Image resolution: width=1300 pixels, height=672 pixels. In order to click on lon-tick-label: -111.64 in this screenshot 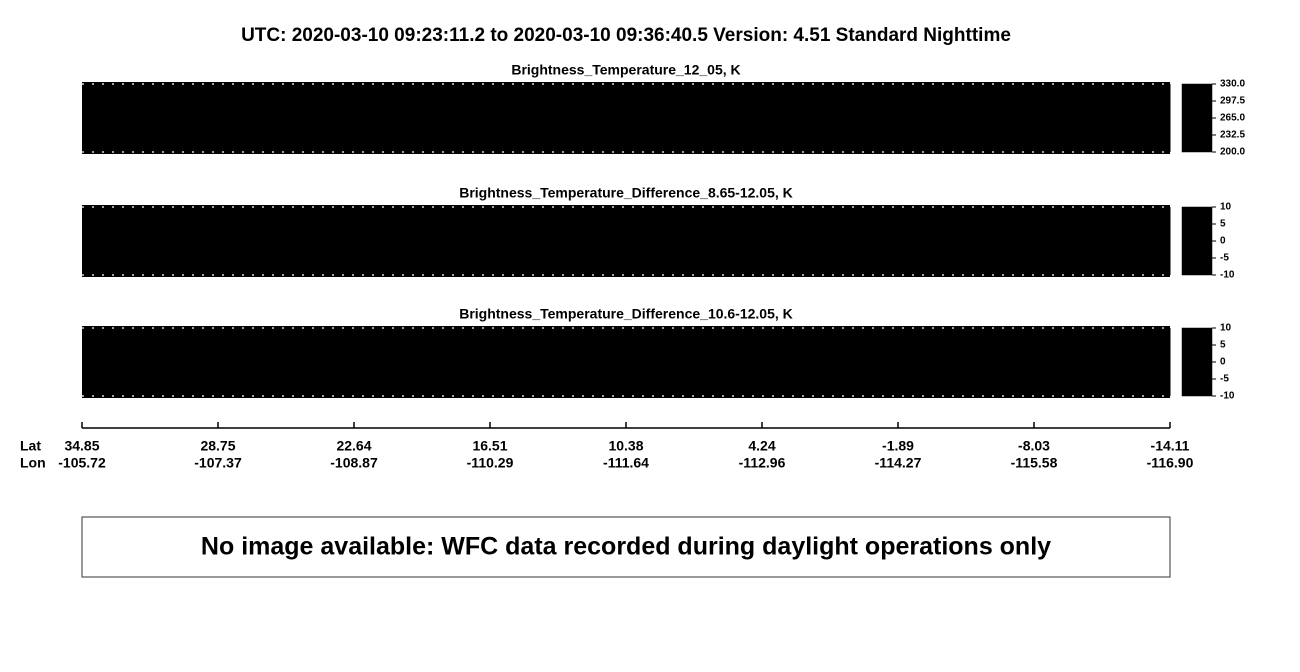, I will do `click(626, 463)`.